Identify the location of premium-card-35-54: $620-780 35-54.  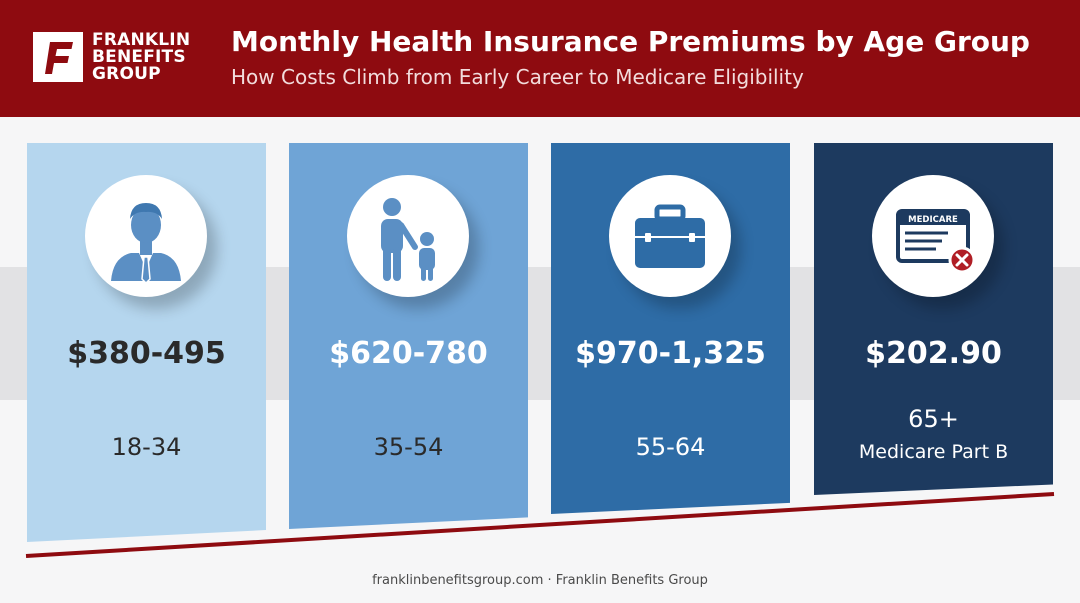
(408, 336).